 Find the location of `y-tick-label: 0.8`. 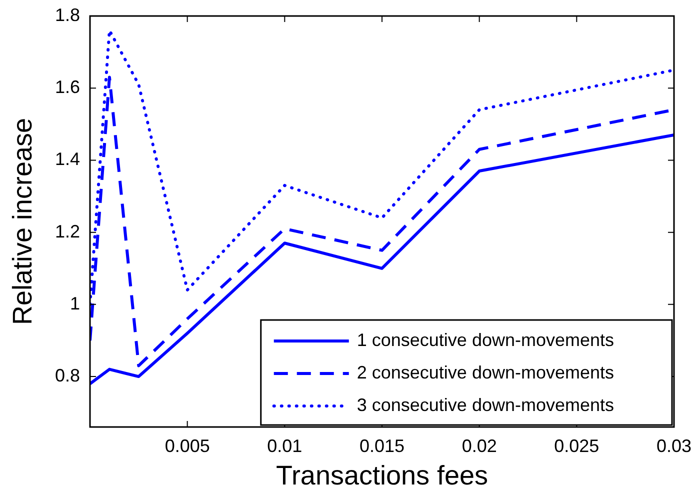

y-tick-label: 0.8 is located at coordinates (67, 375).